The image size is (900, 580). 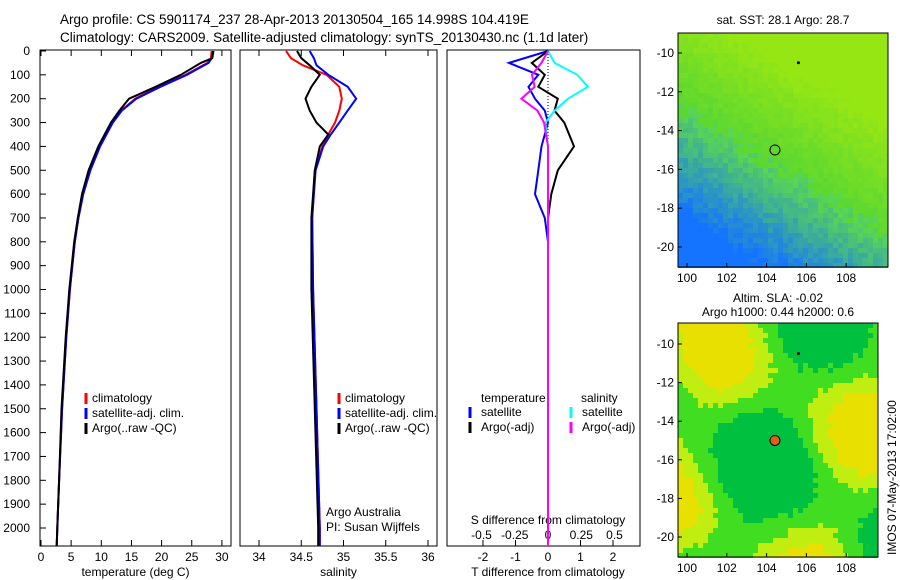 What do you see at coordinates (687, 278) in the screenshot?
I see `x-tick-label: 100` at bounding box center [687, 278].